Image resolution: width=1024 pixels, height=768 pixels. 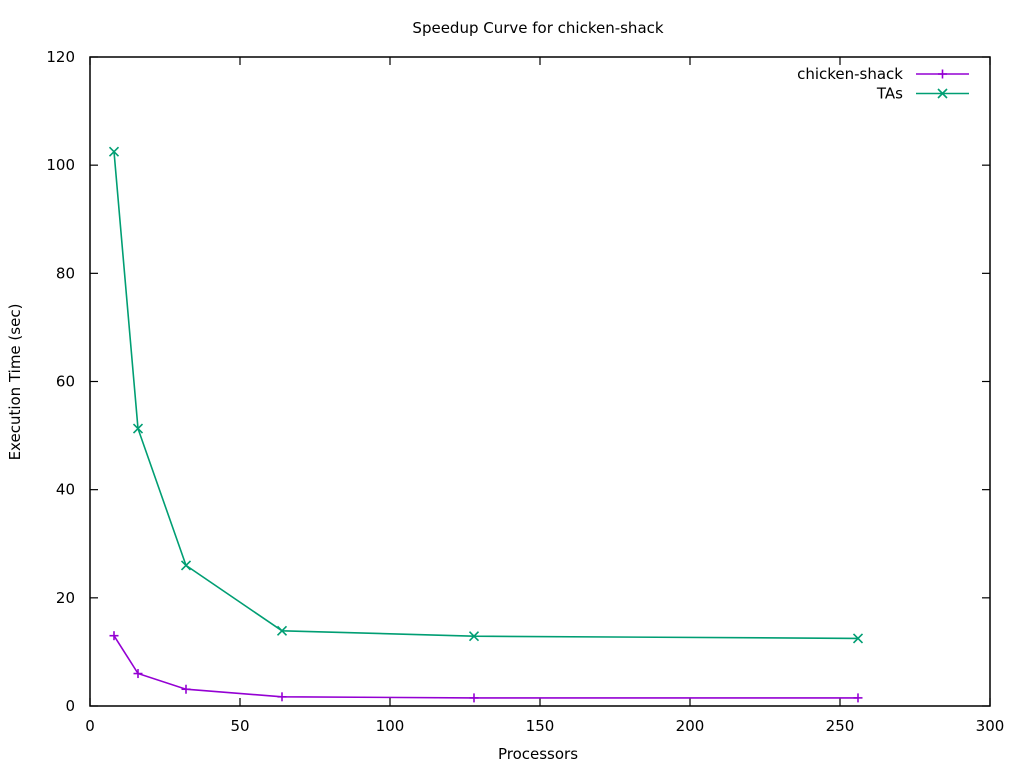 I want to click on x-axis-label: Processors, so click(x=538, y=754).